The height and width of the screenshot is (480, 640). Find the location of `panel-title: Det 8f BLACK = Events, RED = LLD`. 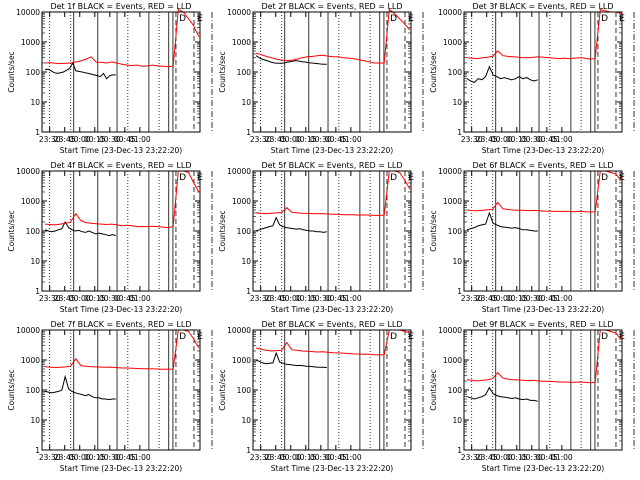

panel-title: Det 8f BLACK = Events, RED = LLD is located at coordinates (331, 324).